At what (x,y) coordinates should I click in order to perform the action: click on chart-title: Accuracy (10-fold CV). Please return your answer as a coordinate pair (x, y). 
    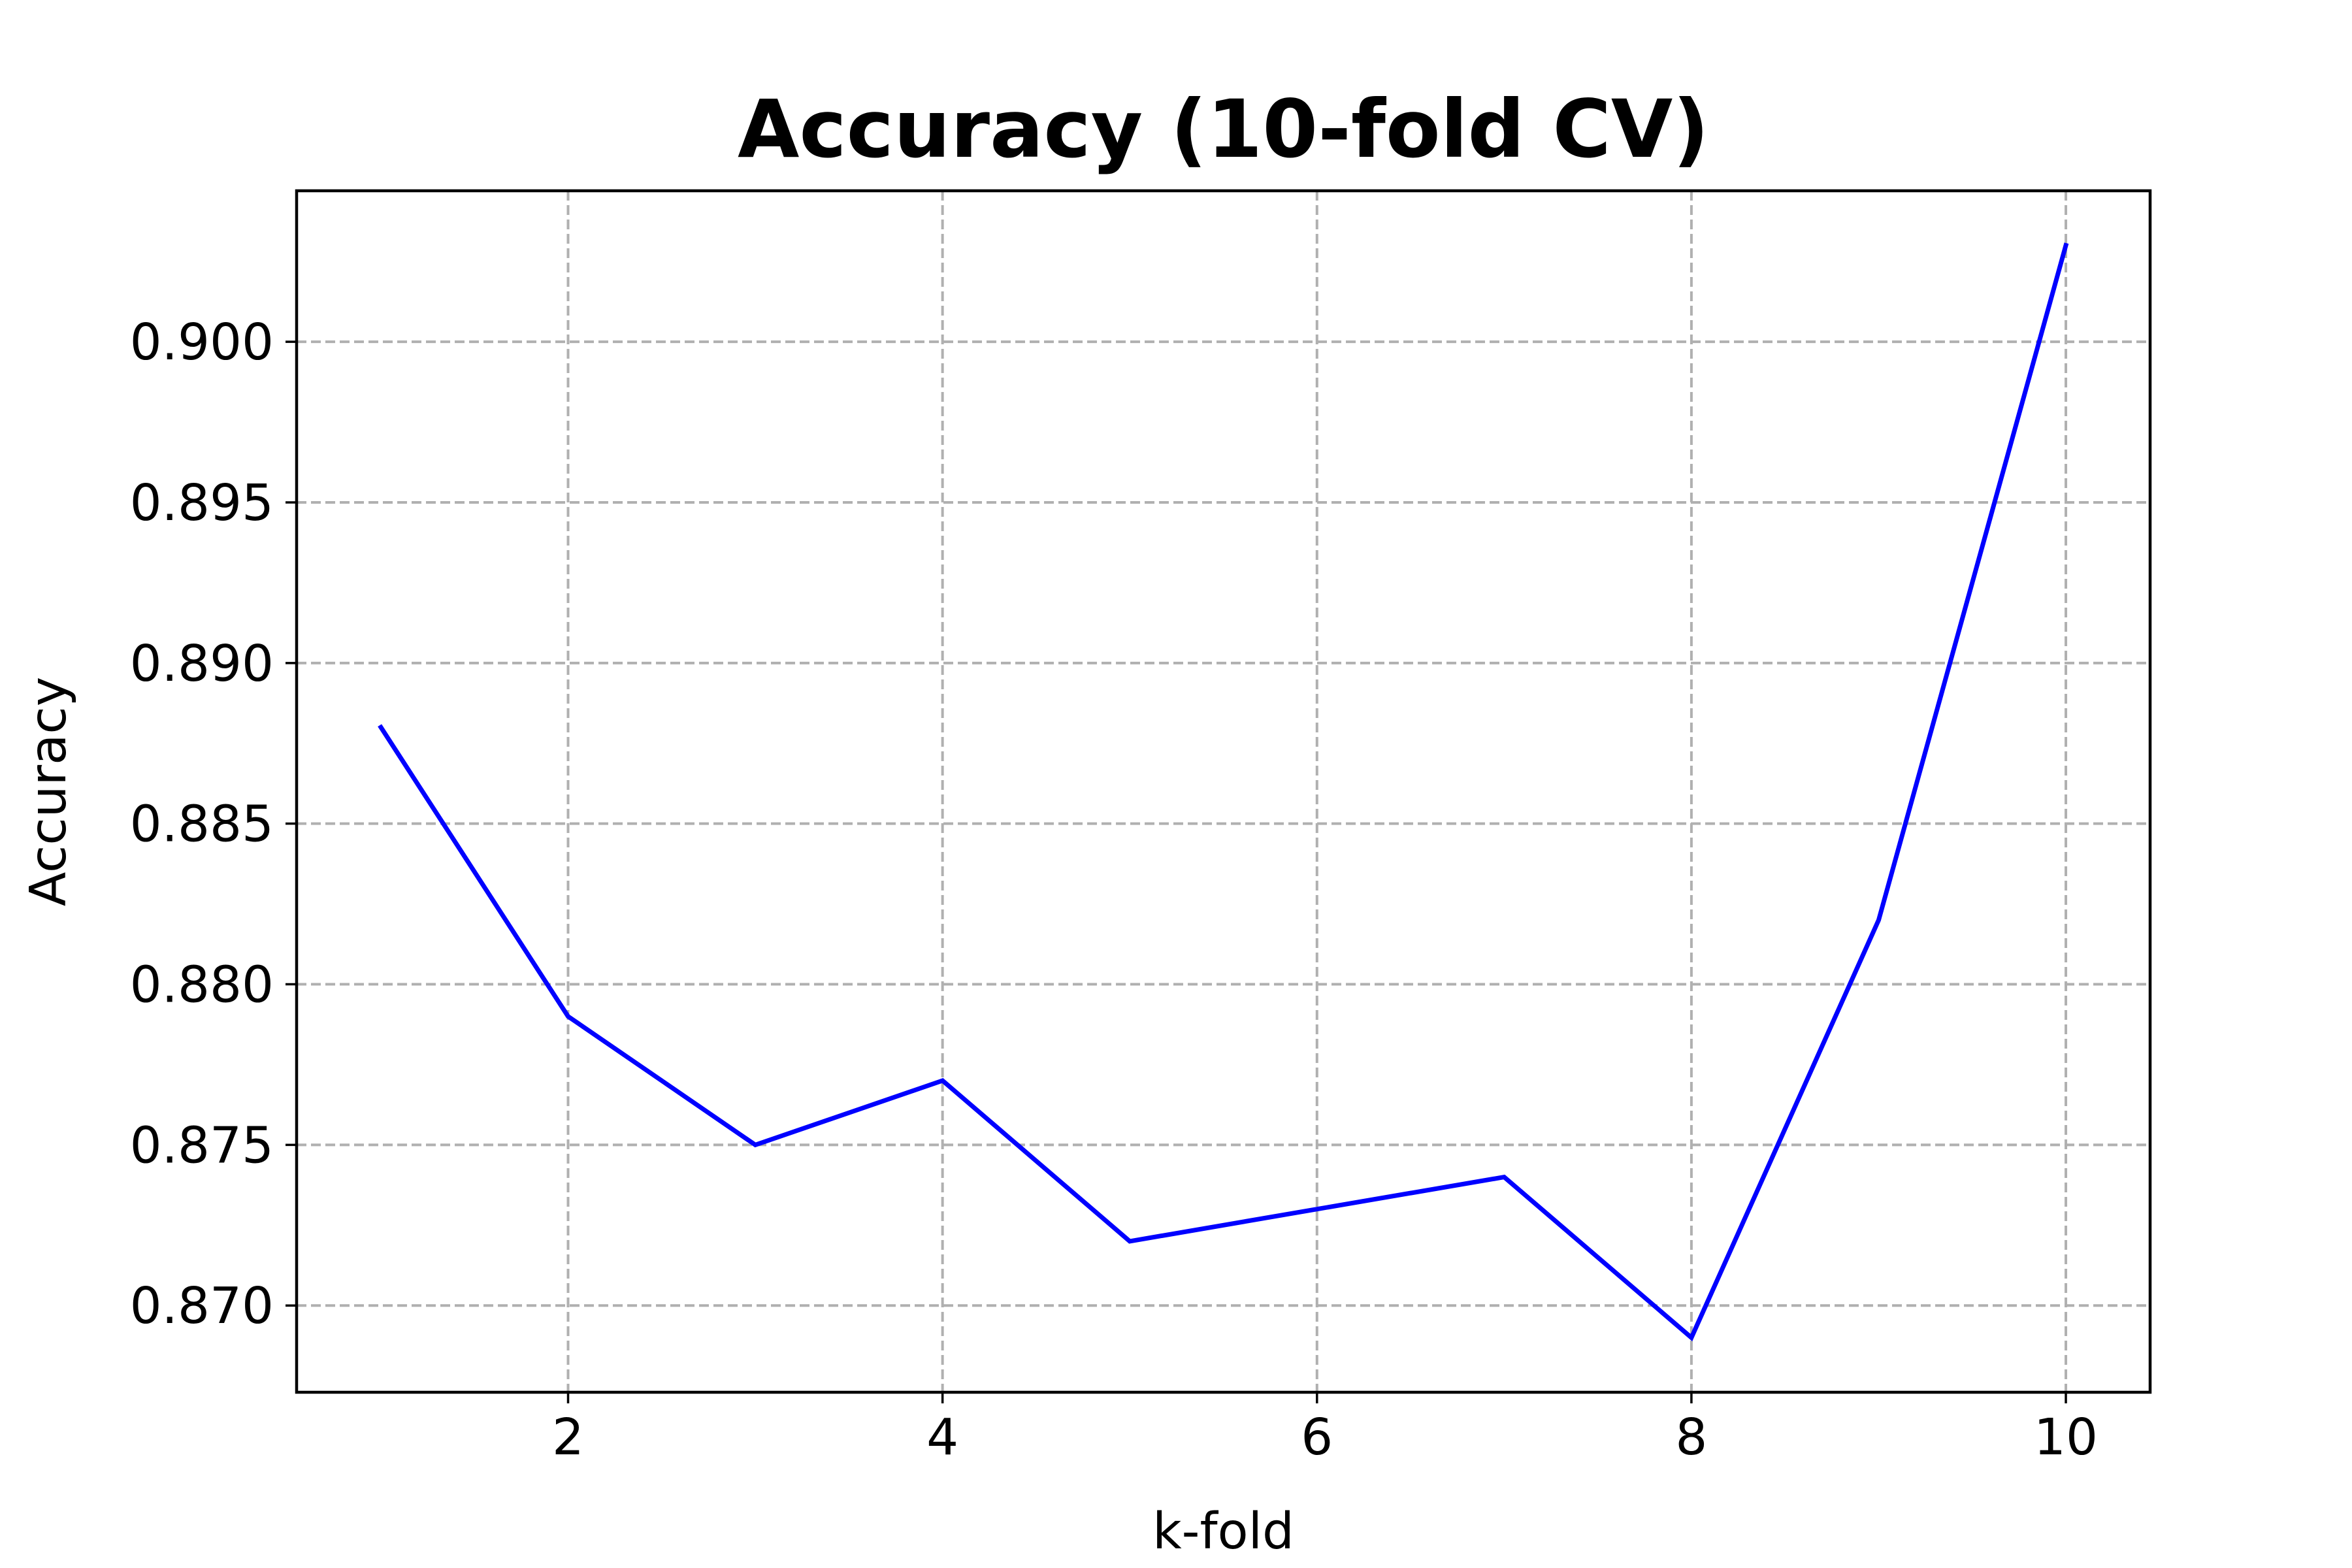
    Looking at the image, I should click on (1223, 129).